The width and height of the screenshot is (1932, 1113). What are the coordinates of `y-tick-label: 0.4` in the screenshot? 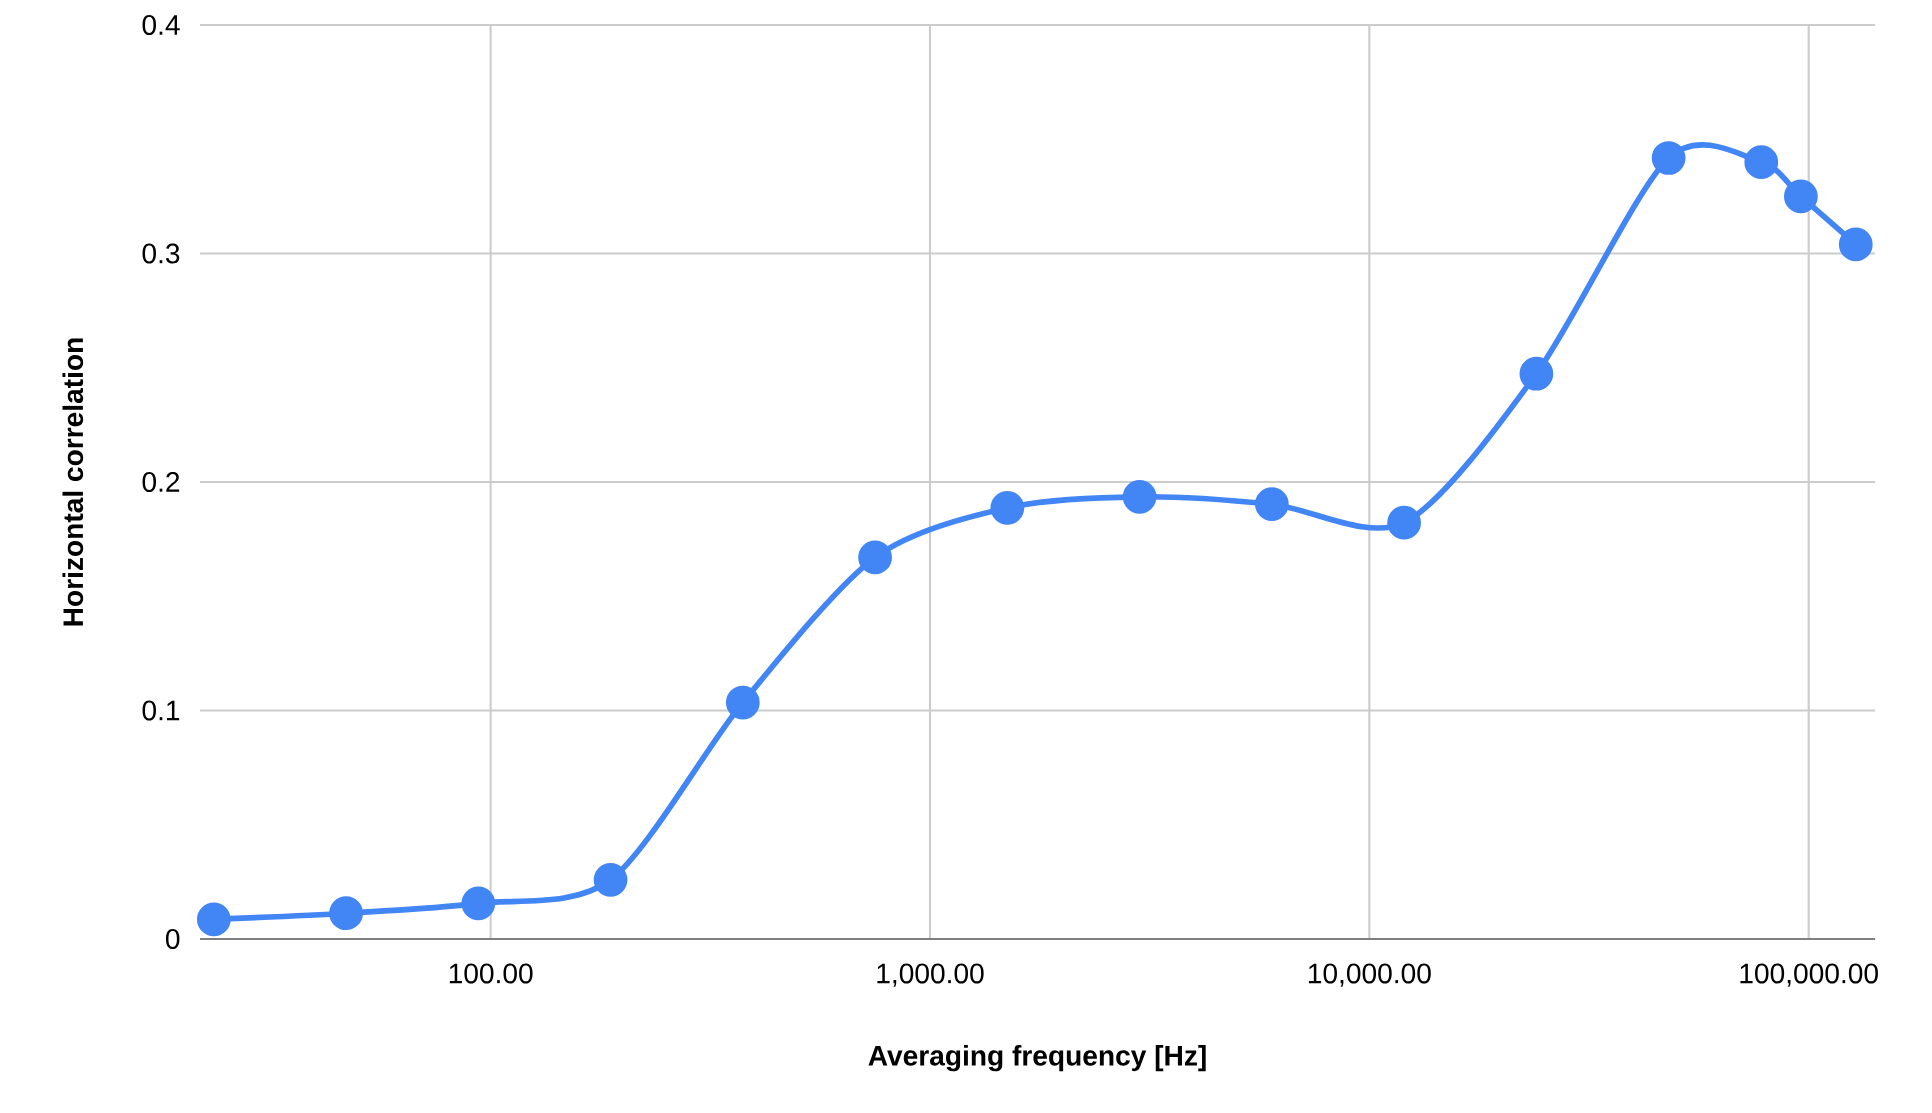 It's located at (161, 25).